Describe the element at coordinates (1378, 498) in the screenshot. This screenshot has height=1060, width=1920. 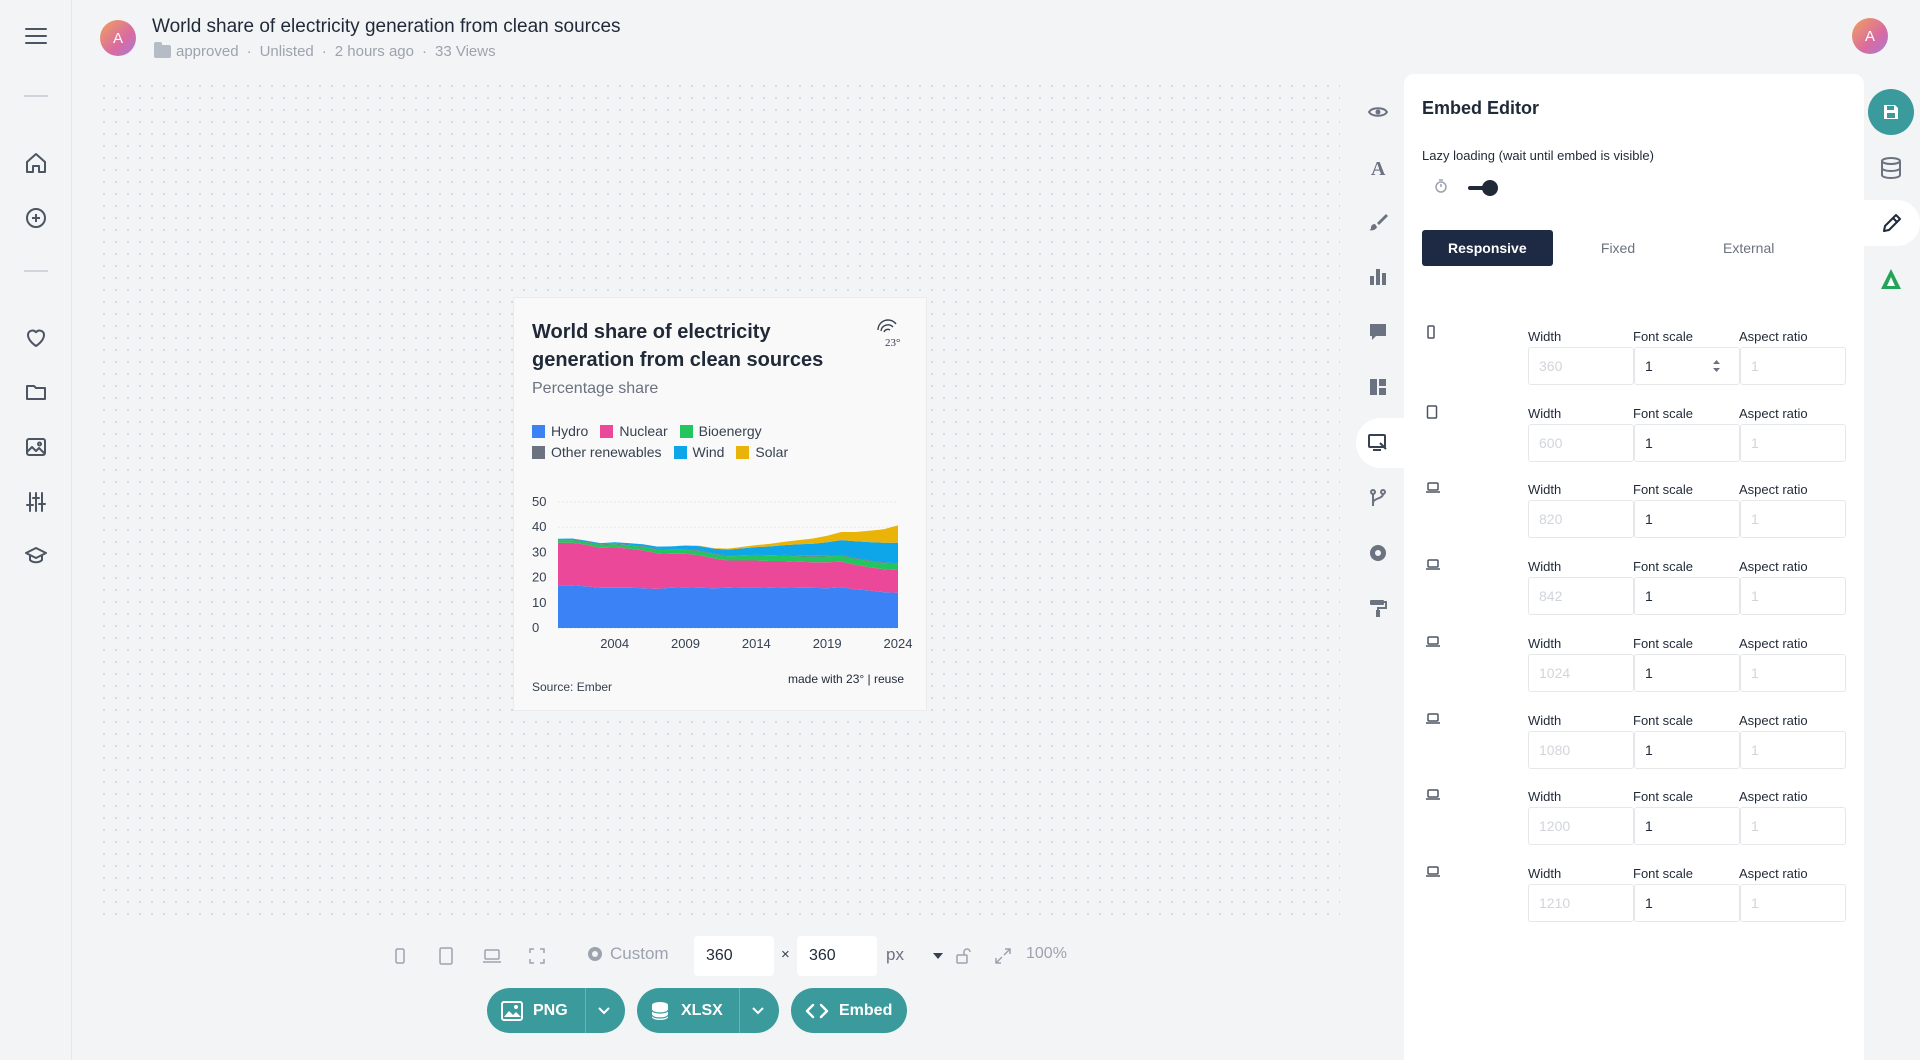
I see `fork-icon` at that location.